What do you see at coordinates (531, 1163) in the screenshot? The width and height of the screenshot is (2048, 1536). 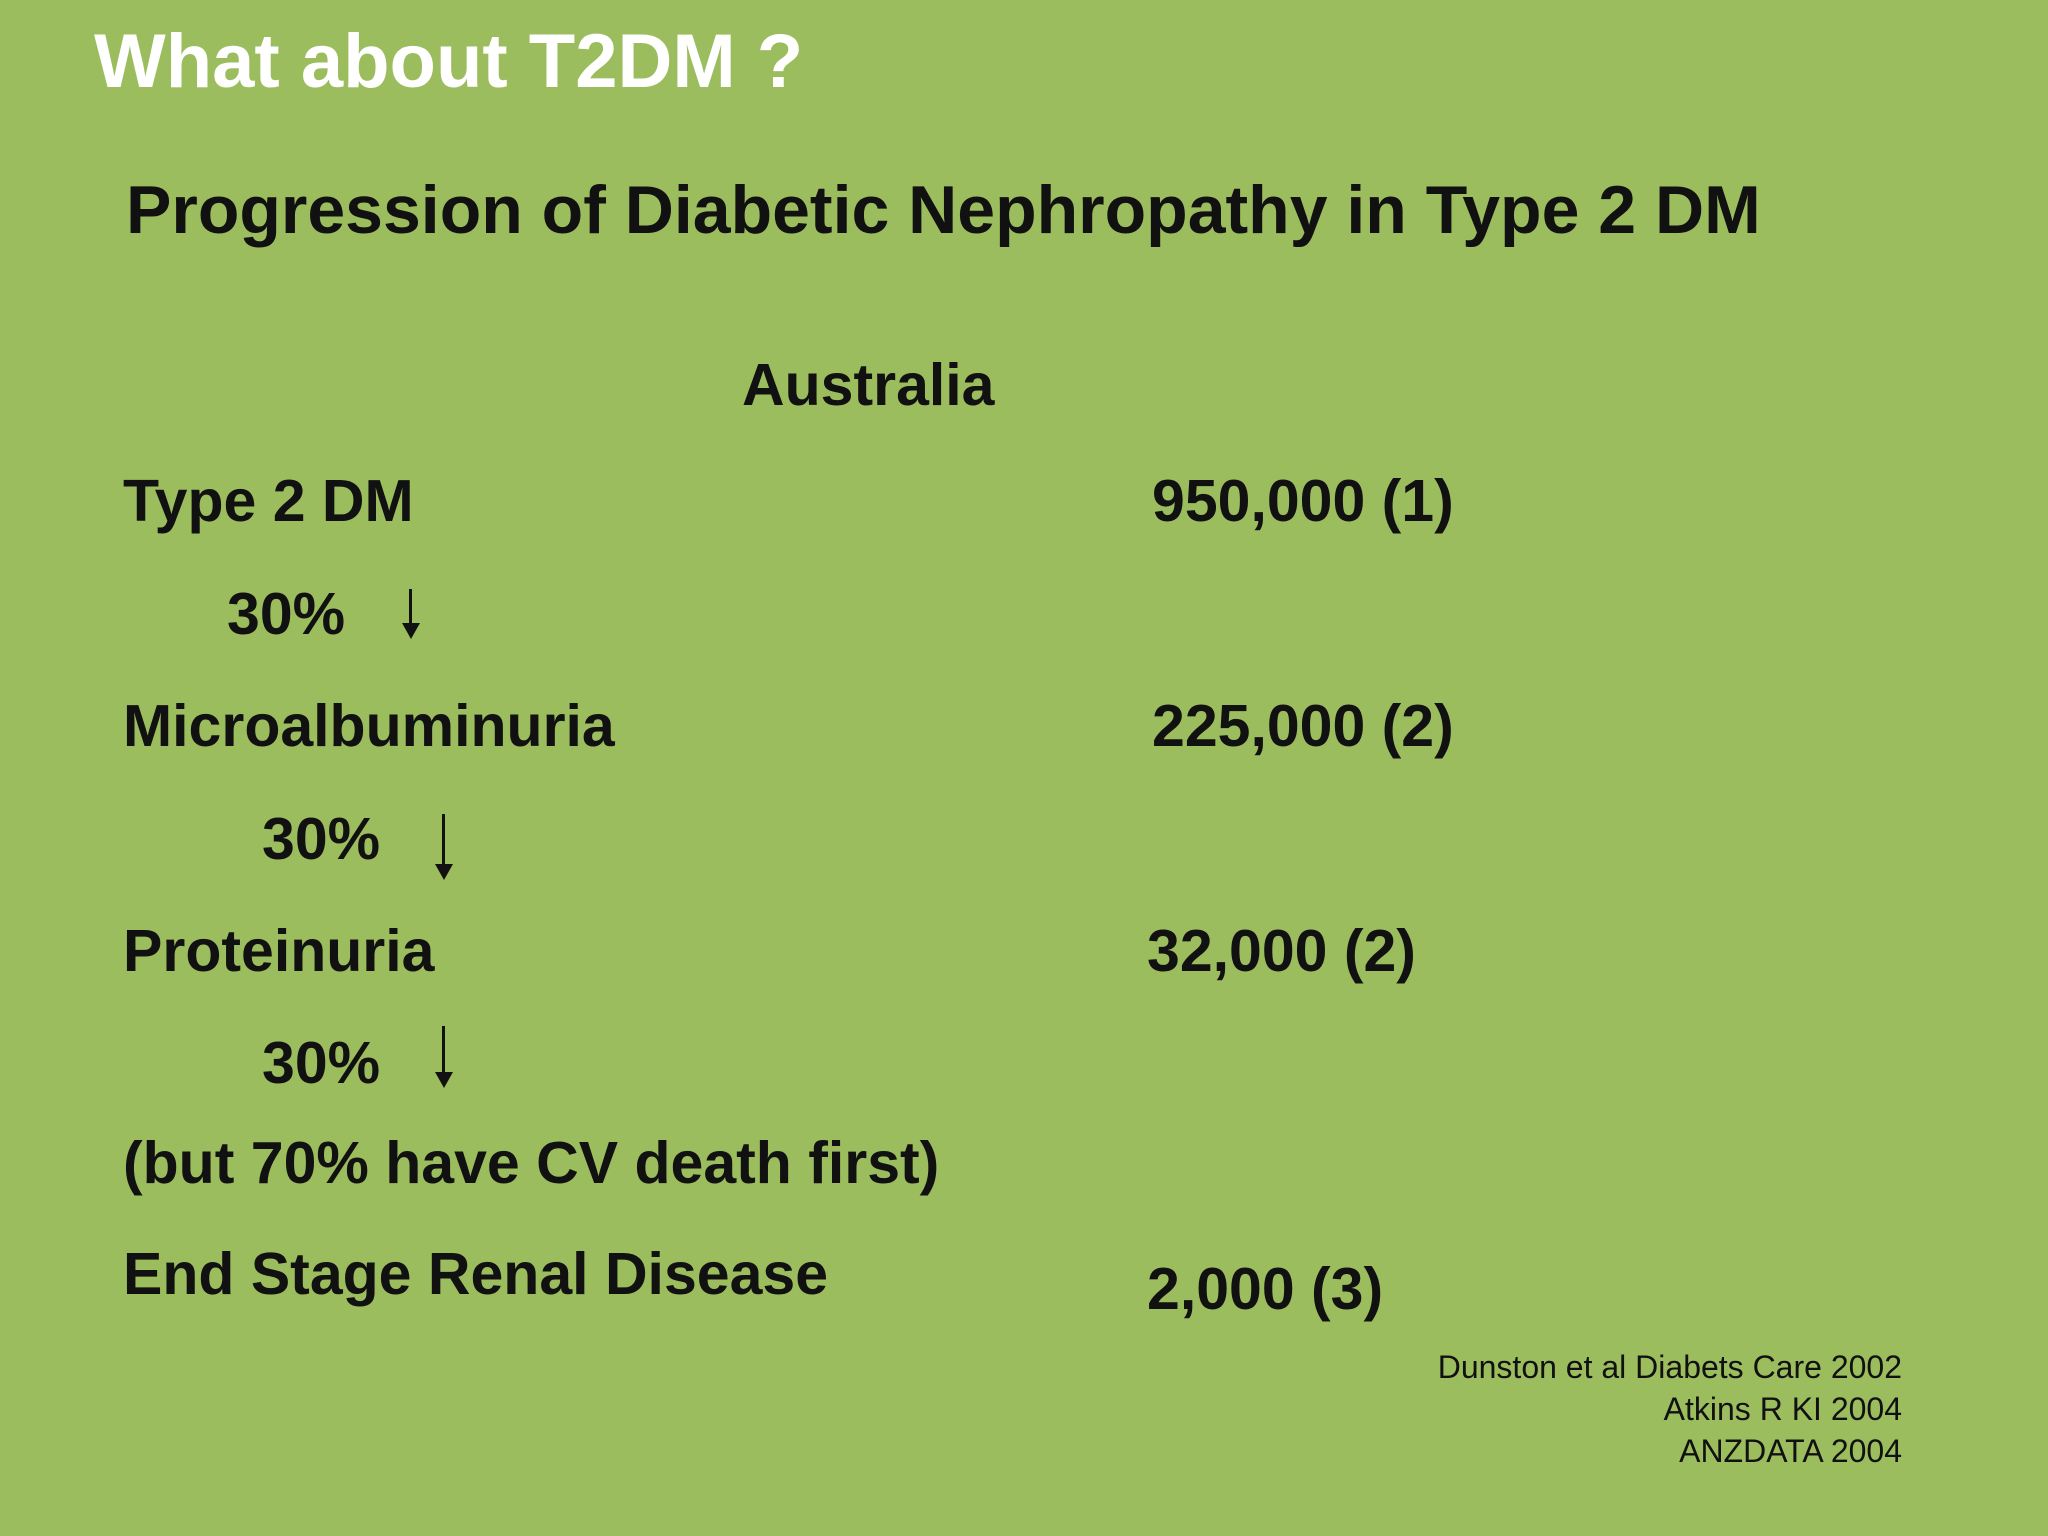 I see `cv-death-note: (but 70% have CV death first)` at bounding box center [531, 1163].